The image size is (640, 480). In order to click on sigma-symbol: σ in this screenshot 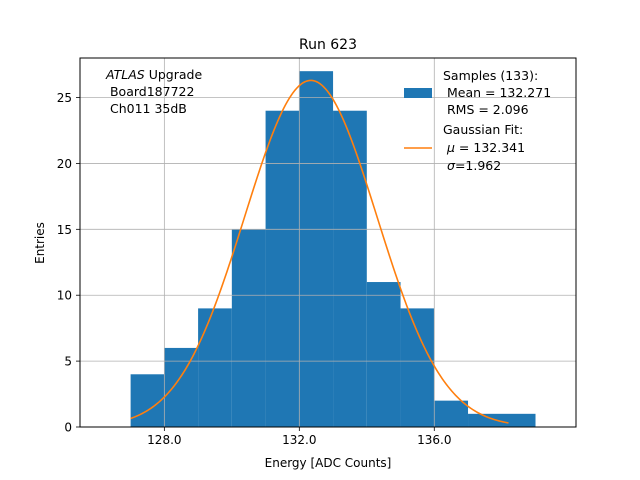, I will do `click(451, 165)`.